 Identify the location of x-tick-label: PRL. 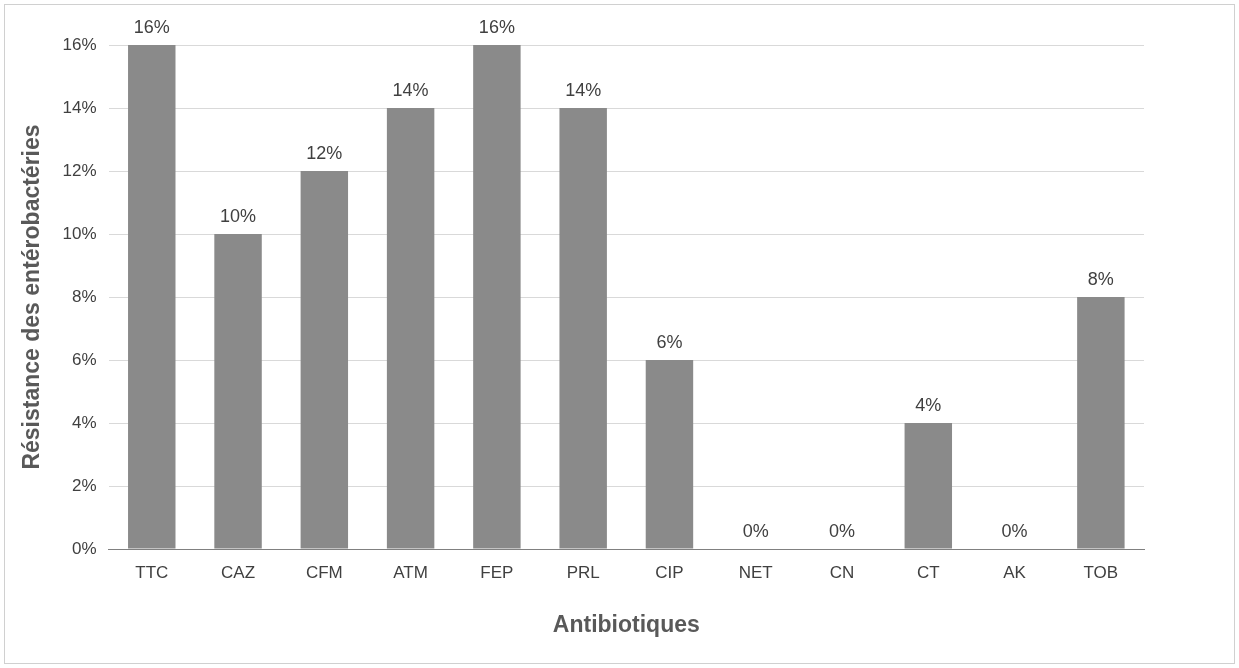
(583, 572).